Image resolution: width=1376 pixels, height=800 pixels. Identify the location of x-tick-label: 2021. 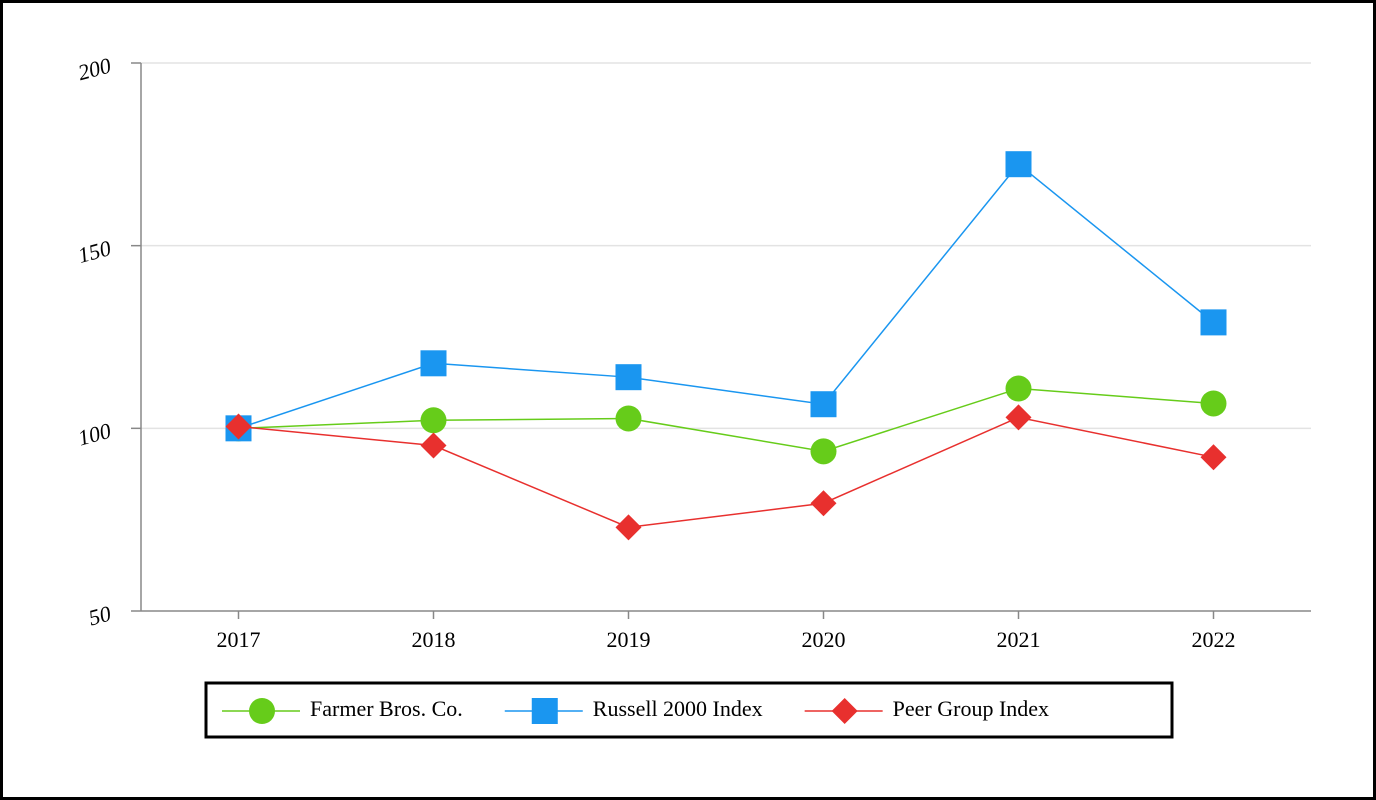
(1019, 639).